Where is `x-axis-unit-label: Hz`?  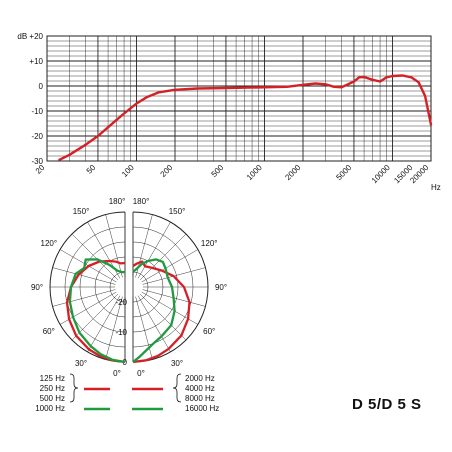
x-axis-unit-label: Hz is located at coordinates (436, 187).